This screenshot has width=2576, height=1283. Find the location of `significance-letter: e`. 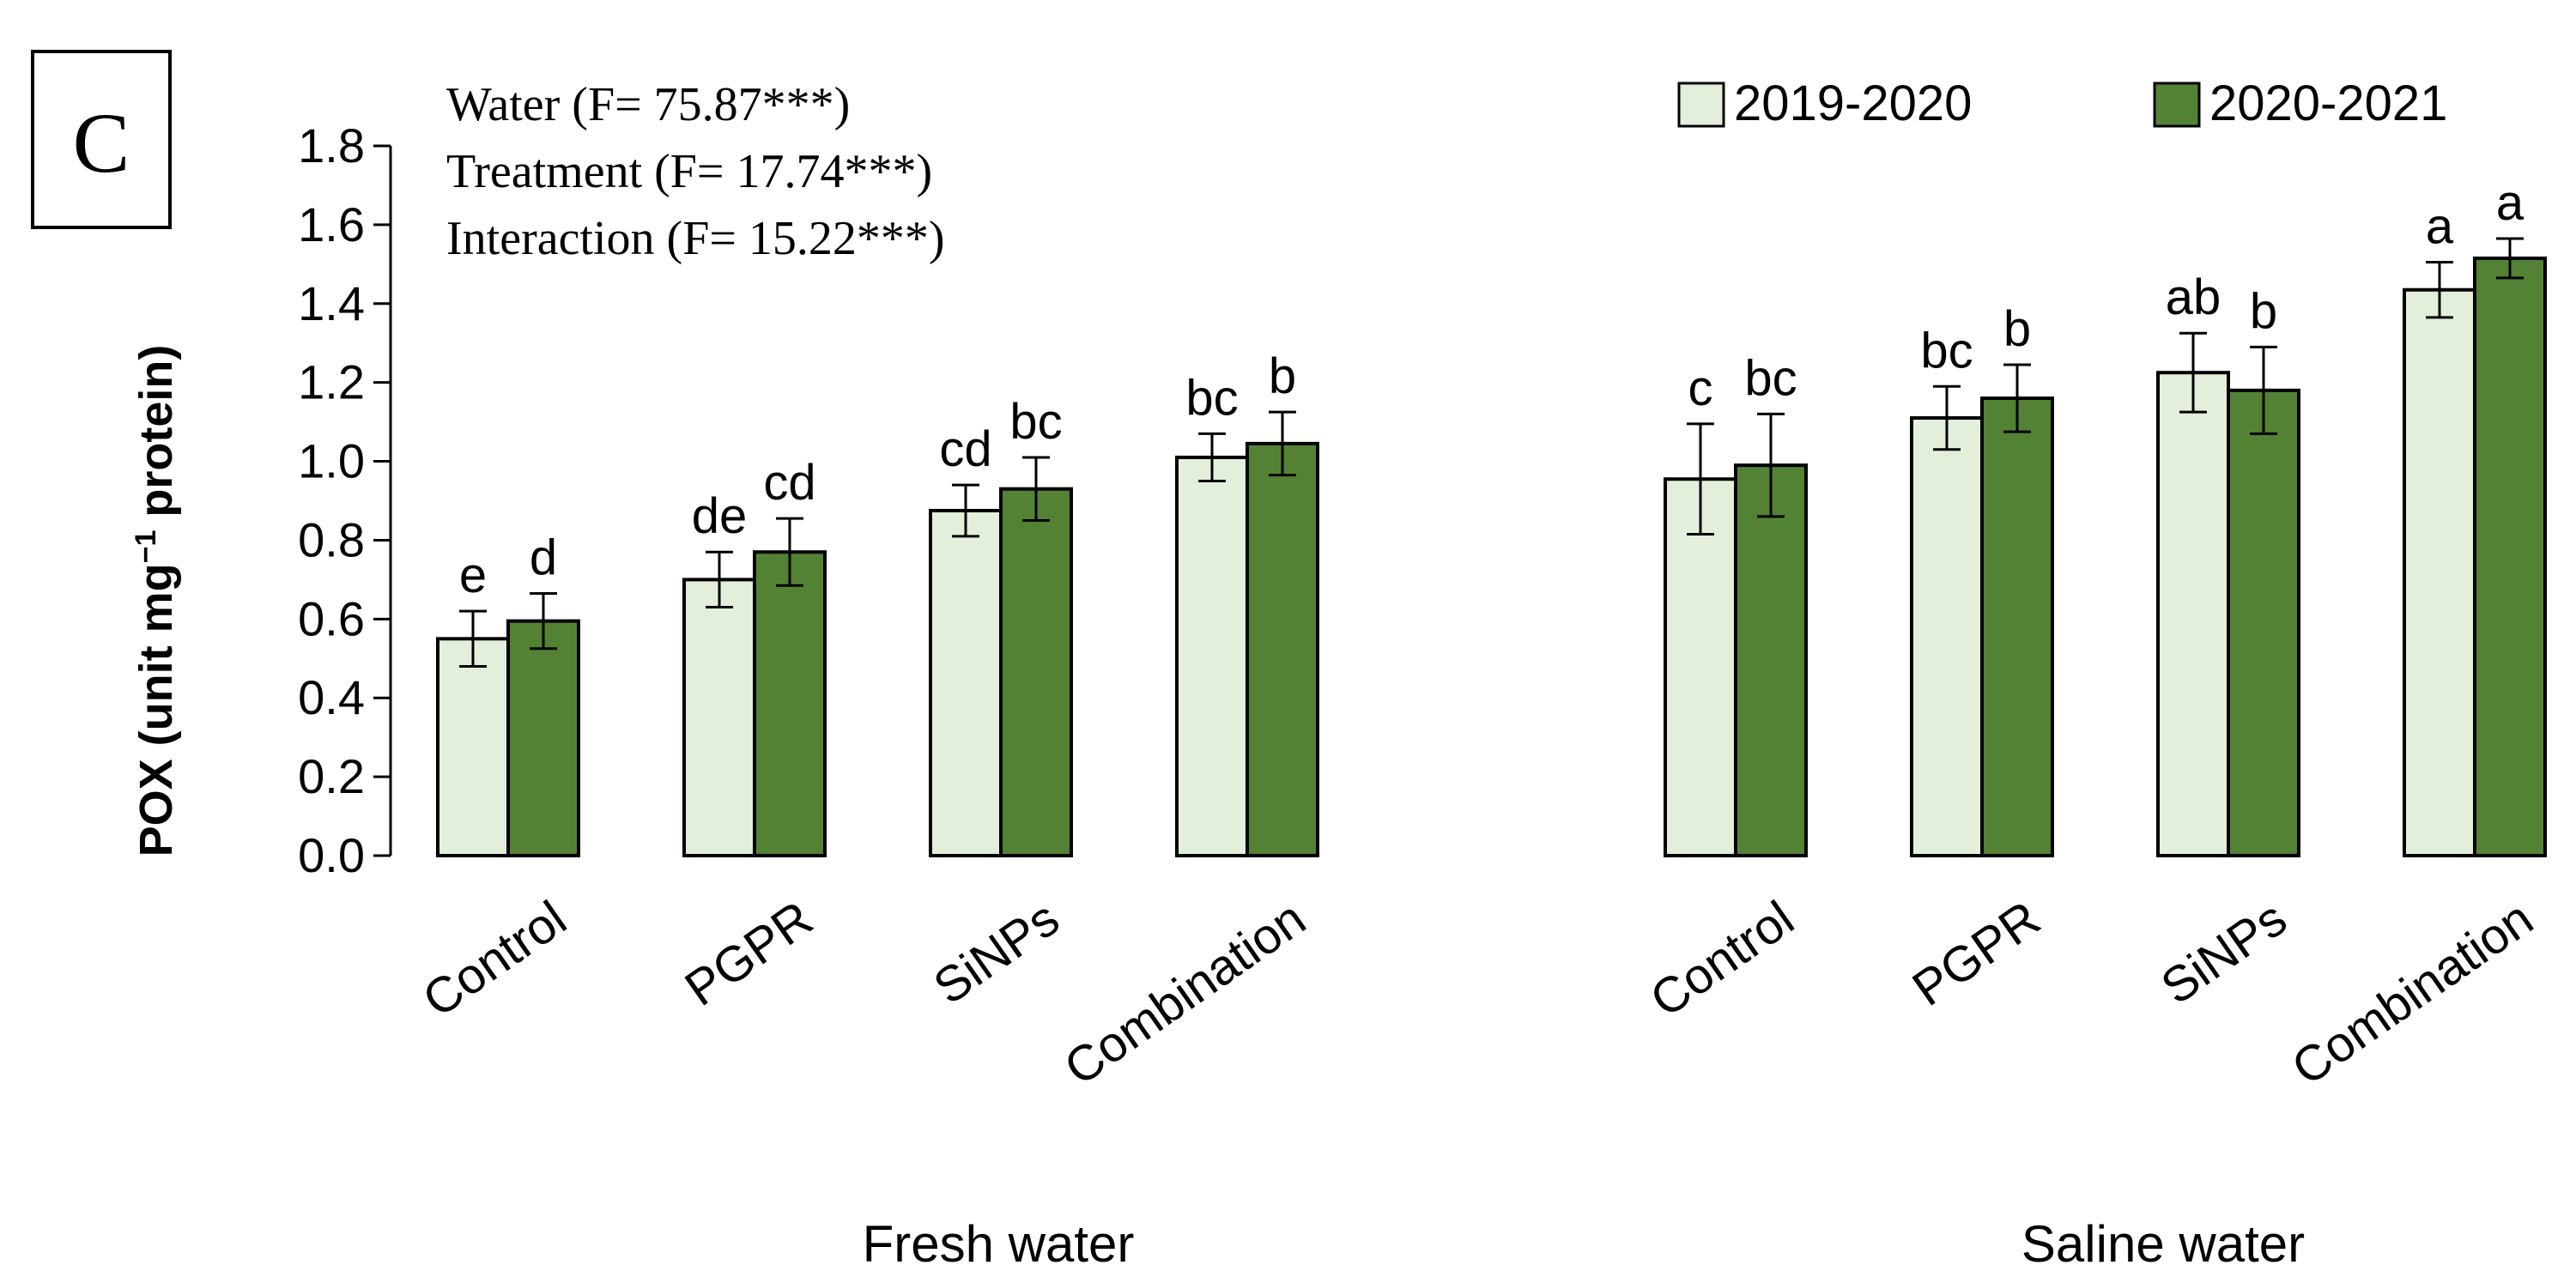

significance-letter: e is located at coordinates (473, 575).